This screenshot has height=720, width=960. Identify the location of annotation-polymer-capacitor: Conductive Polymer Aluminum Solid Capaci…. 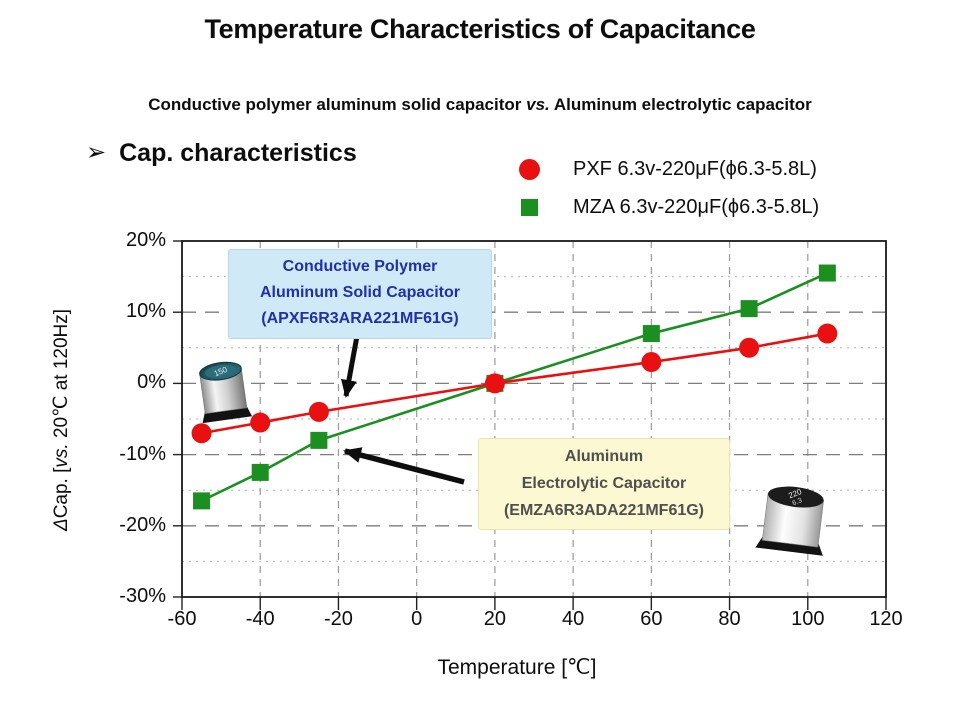
(360, 294).